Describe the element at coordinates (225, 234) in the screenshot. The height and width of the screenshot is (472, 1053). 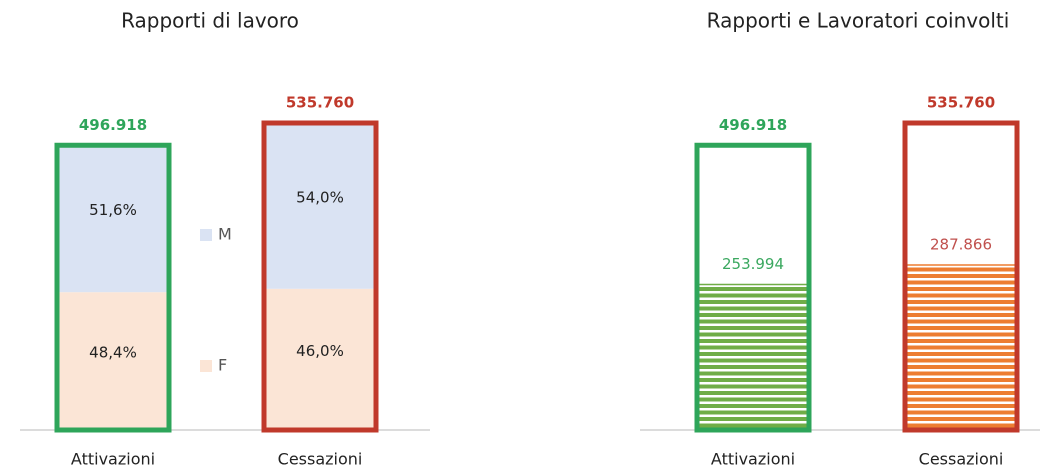
I see `legend-label: M` at that location.